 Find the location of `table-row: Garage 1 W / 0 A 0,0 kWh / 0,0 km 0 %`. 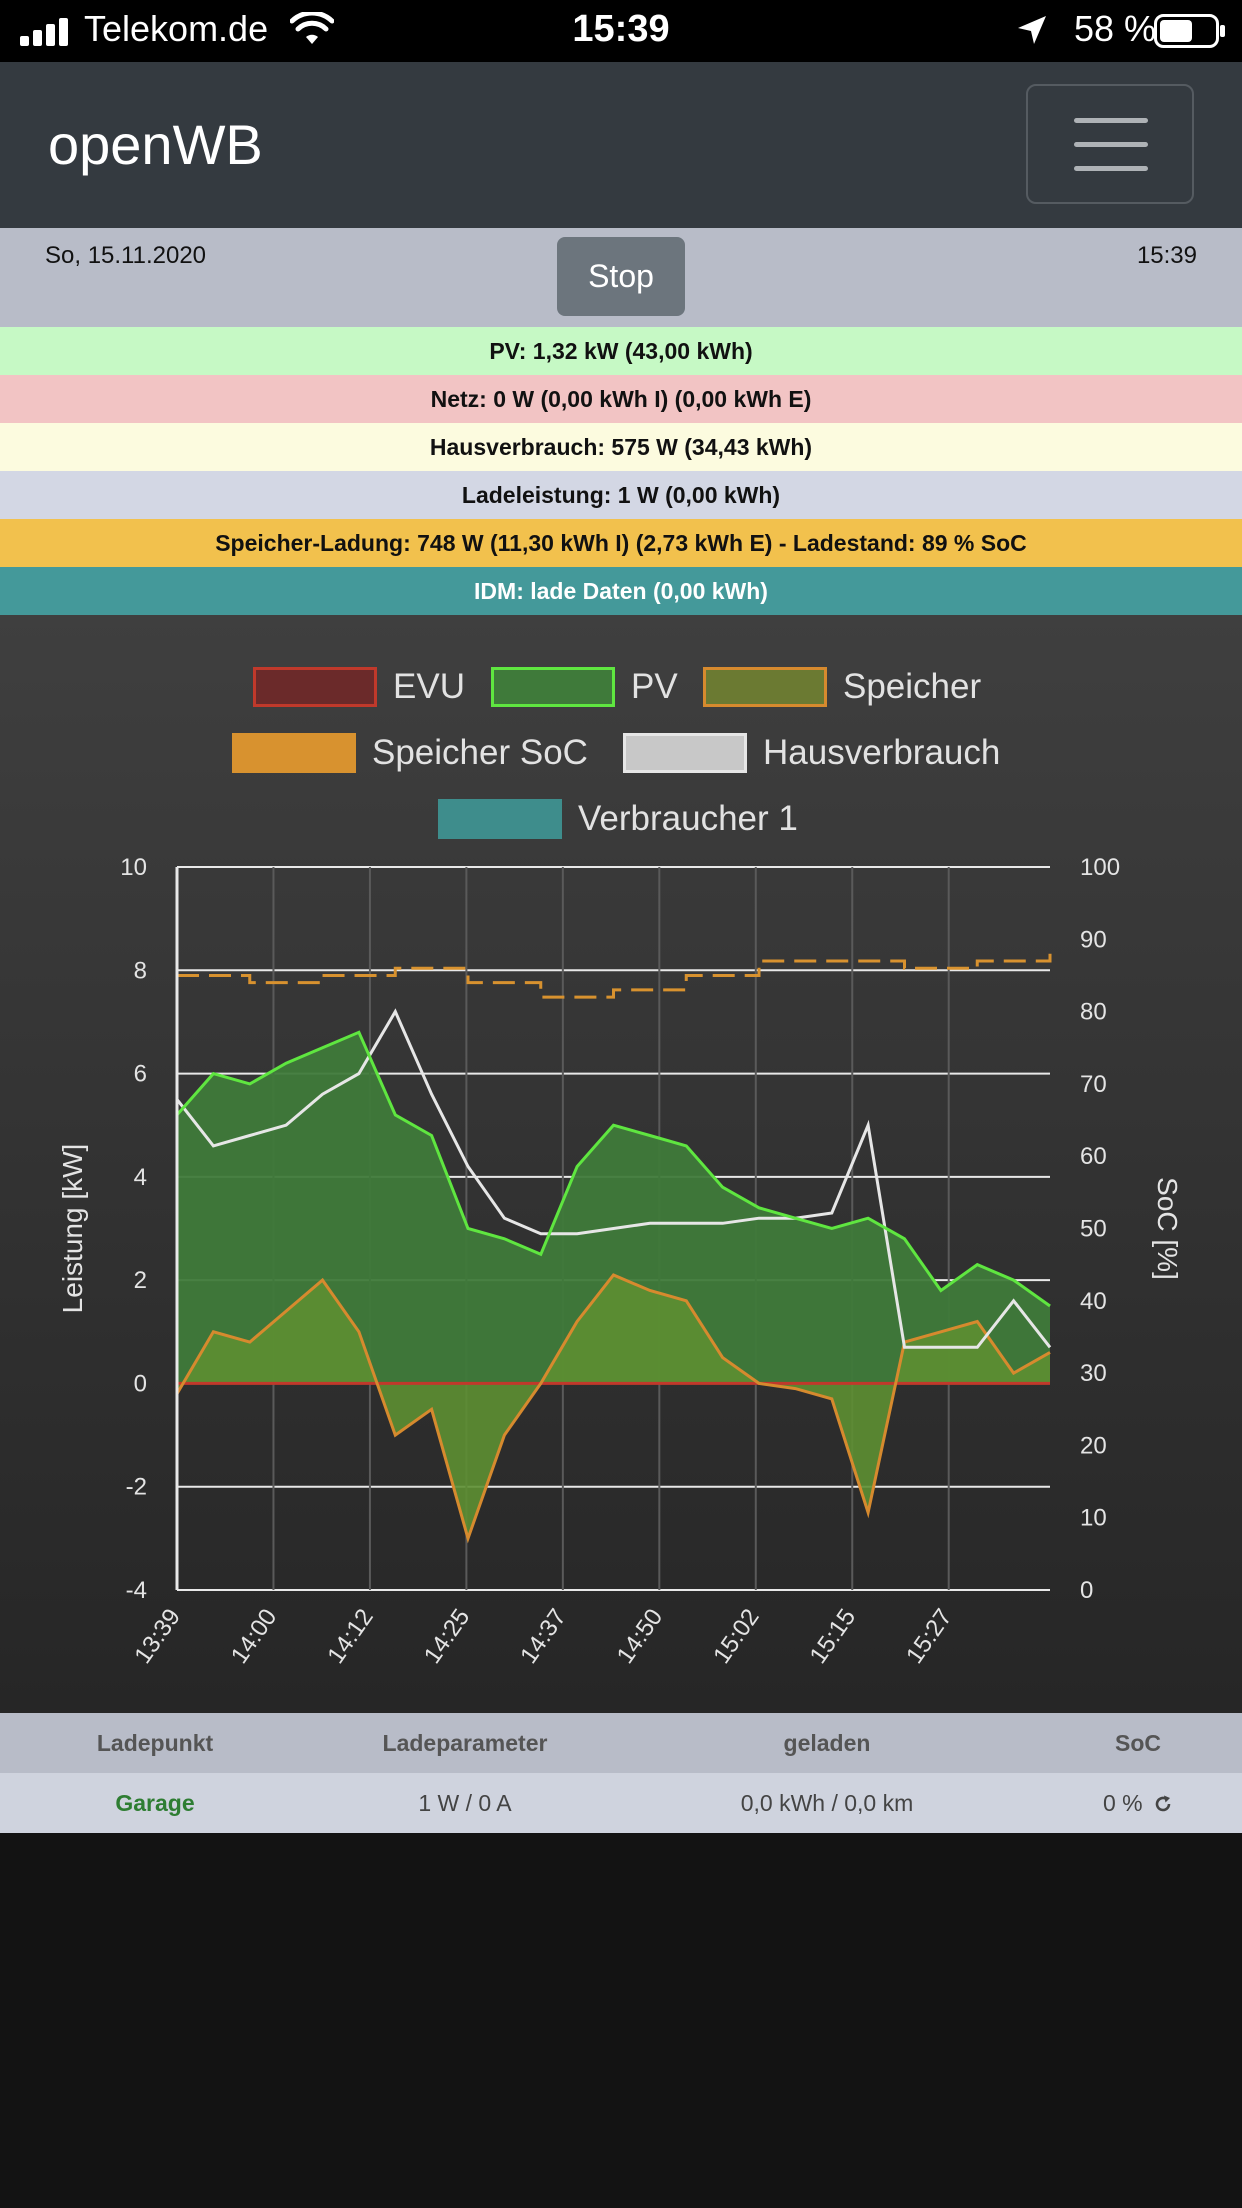

table-row: Garage 1 W / 0 A 0,0 kWh / 0,0 km 0 % is located at coordinates (621, 1803).